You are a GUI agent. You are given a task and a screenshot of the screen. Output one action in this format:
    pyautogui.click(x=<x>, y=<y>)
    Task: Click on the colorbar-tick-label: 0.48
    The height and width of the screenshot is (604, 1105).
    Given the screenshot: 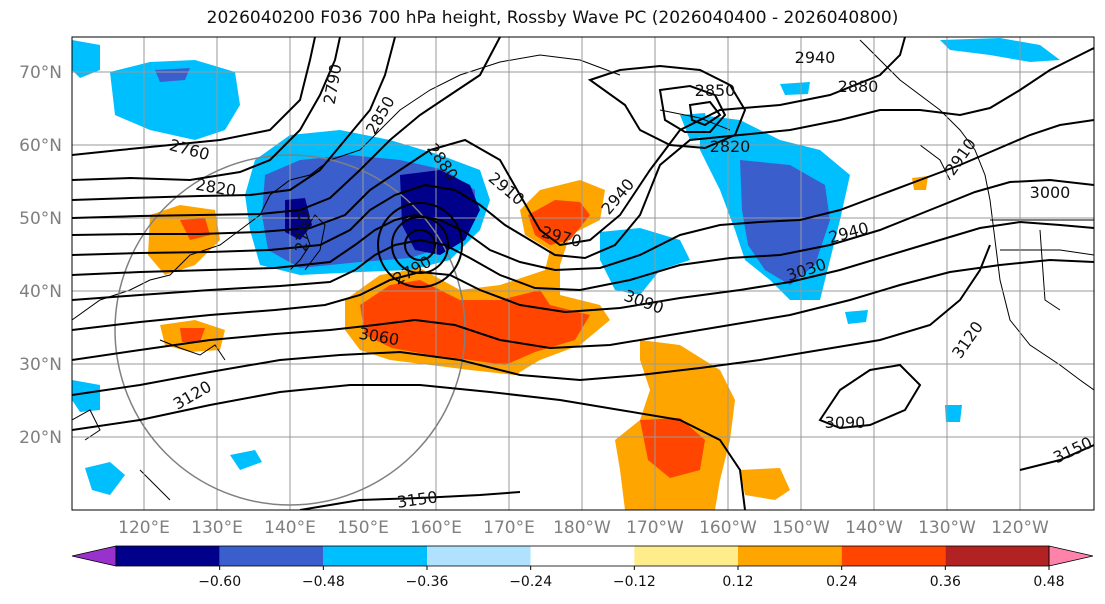 What is the action you would take?
    pyautogui.click(x=1048, y=582)
    